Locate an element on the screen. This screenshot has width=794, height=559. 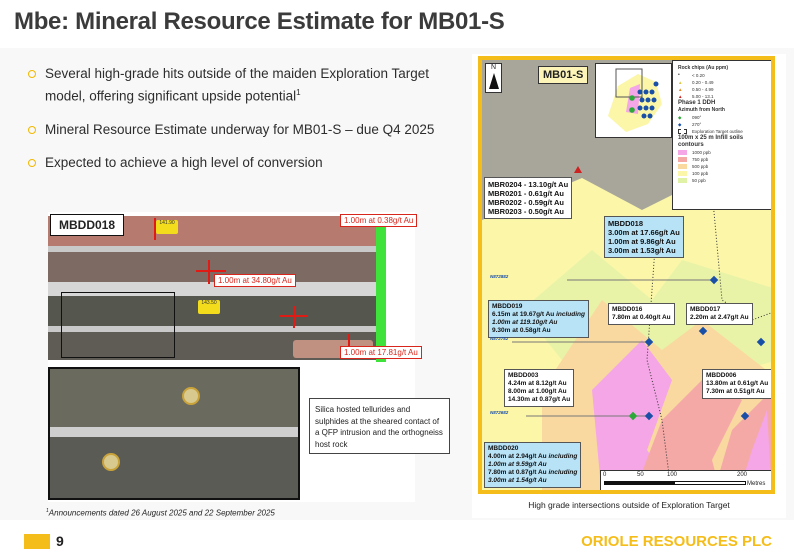
depth-block: 143.50 is located at coordinates (209, 307).